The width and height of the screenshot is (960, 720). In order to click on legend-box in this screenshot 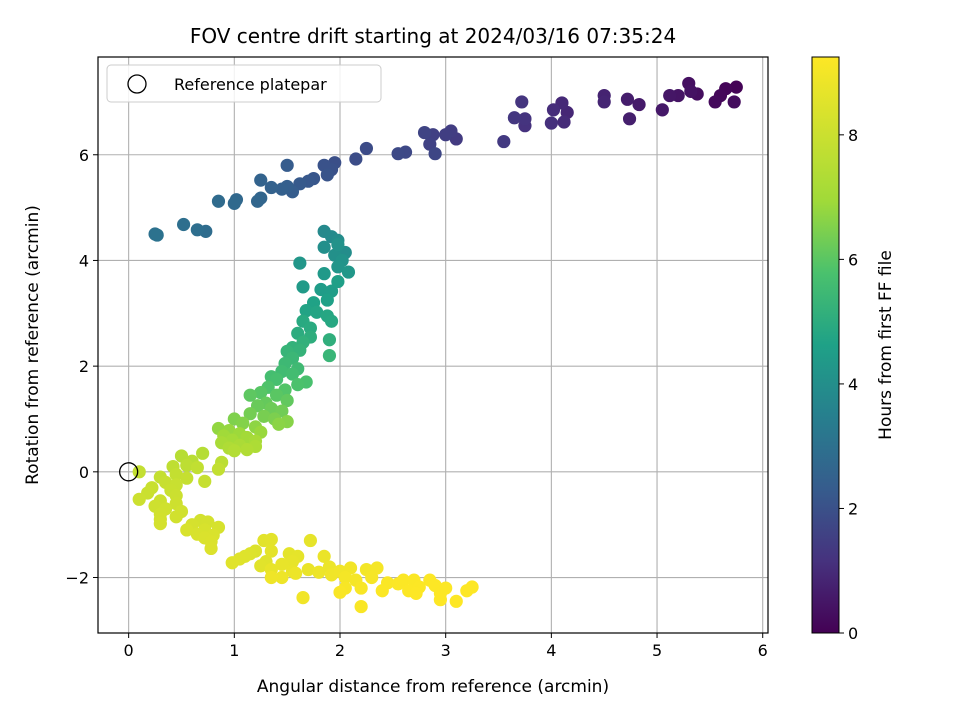, I will do `click(244, 83)`.